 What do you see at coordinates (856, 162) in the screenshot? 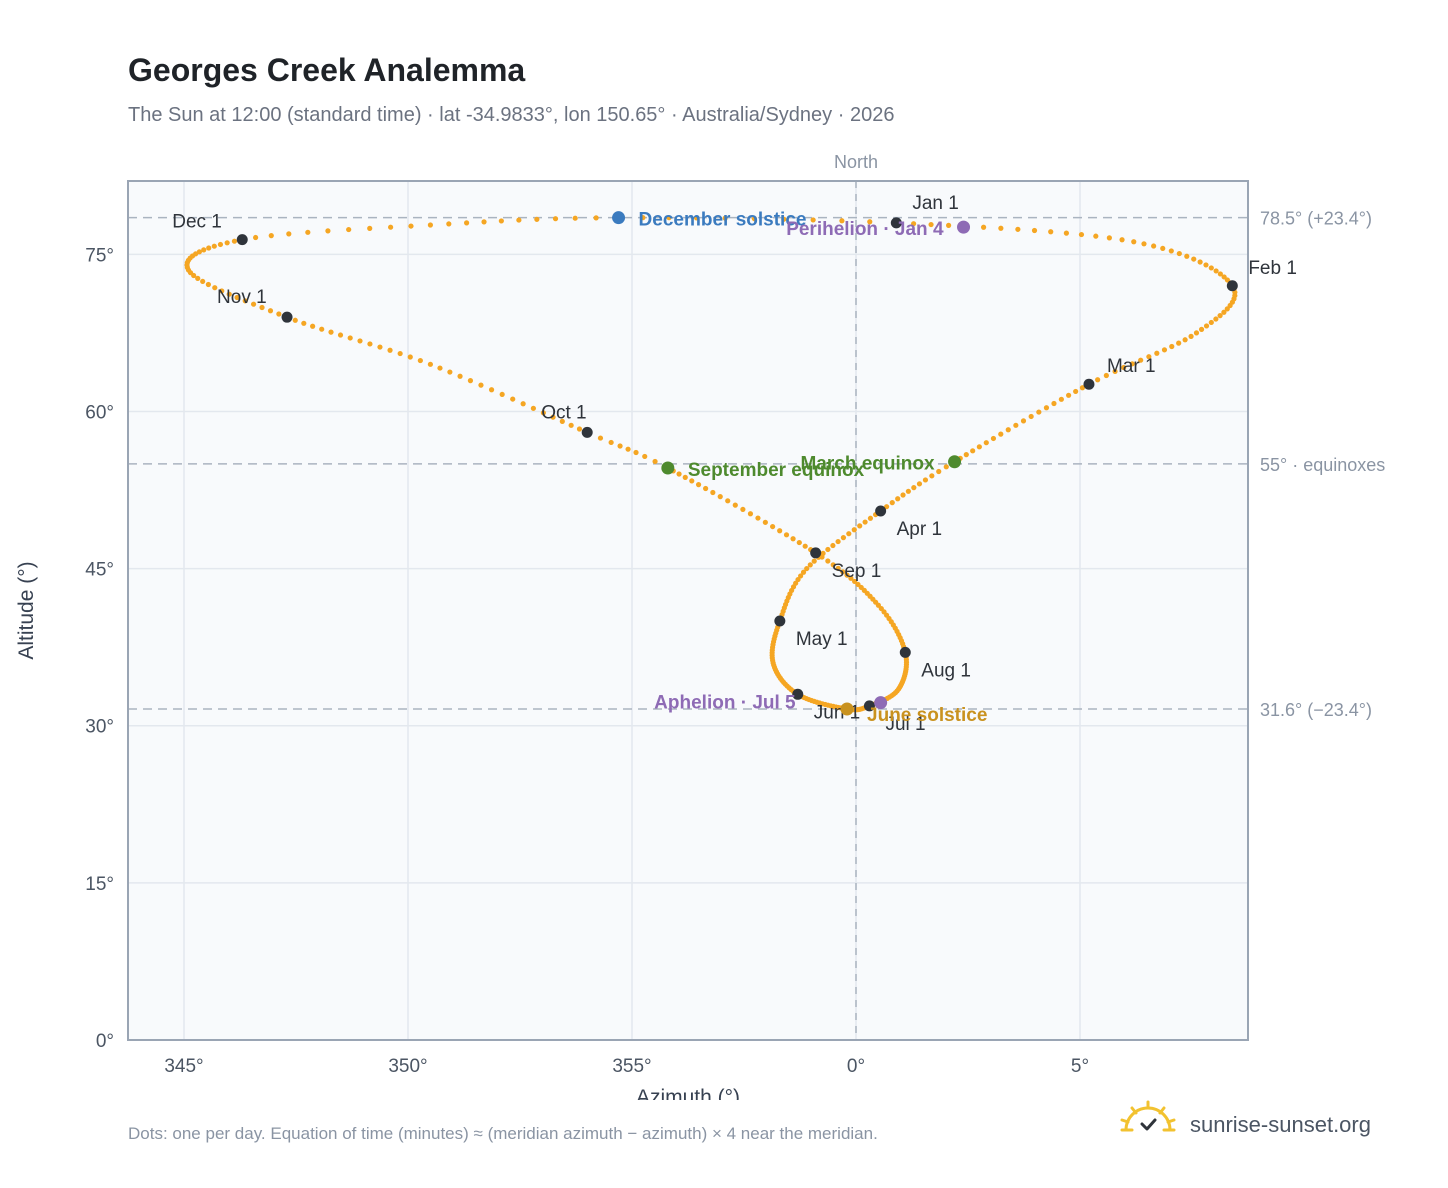
I see `meridian-label: North` at bounding box center [856, 162].